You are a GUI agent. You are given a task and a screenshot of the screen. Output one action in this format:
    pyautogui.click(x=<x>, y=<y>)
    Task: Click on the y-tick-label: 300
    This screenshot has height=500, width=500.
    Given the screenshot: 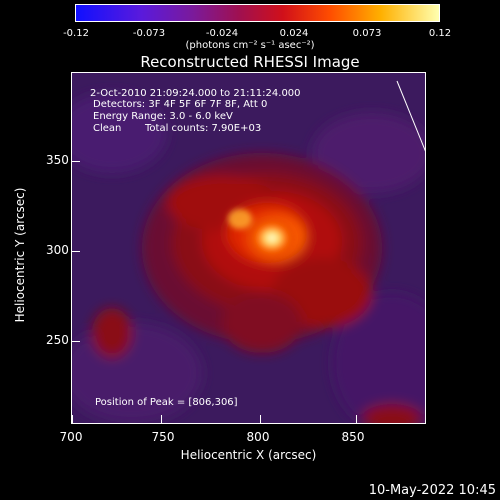 What is the action you would take?
    pyautogui.click(x=57, y=250)
    